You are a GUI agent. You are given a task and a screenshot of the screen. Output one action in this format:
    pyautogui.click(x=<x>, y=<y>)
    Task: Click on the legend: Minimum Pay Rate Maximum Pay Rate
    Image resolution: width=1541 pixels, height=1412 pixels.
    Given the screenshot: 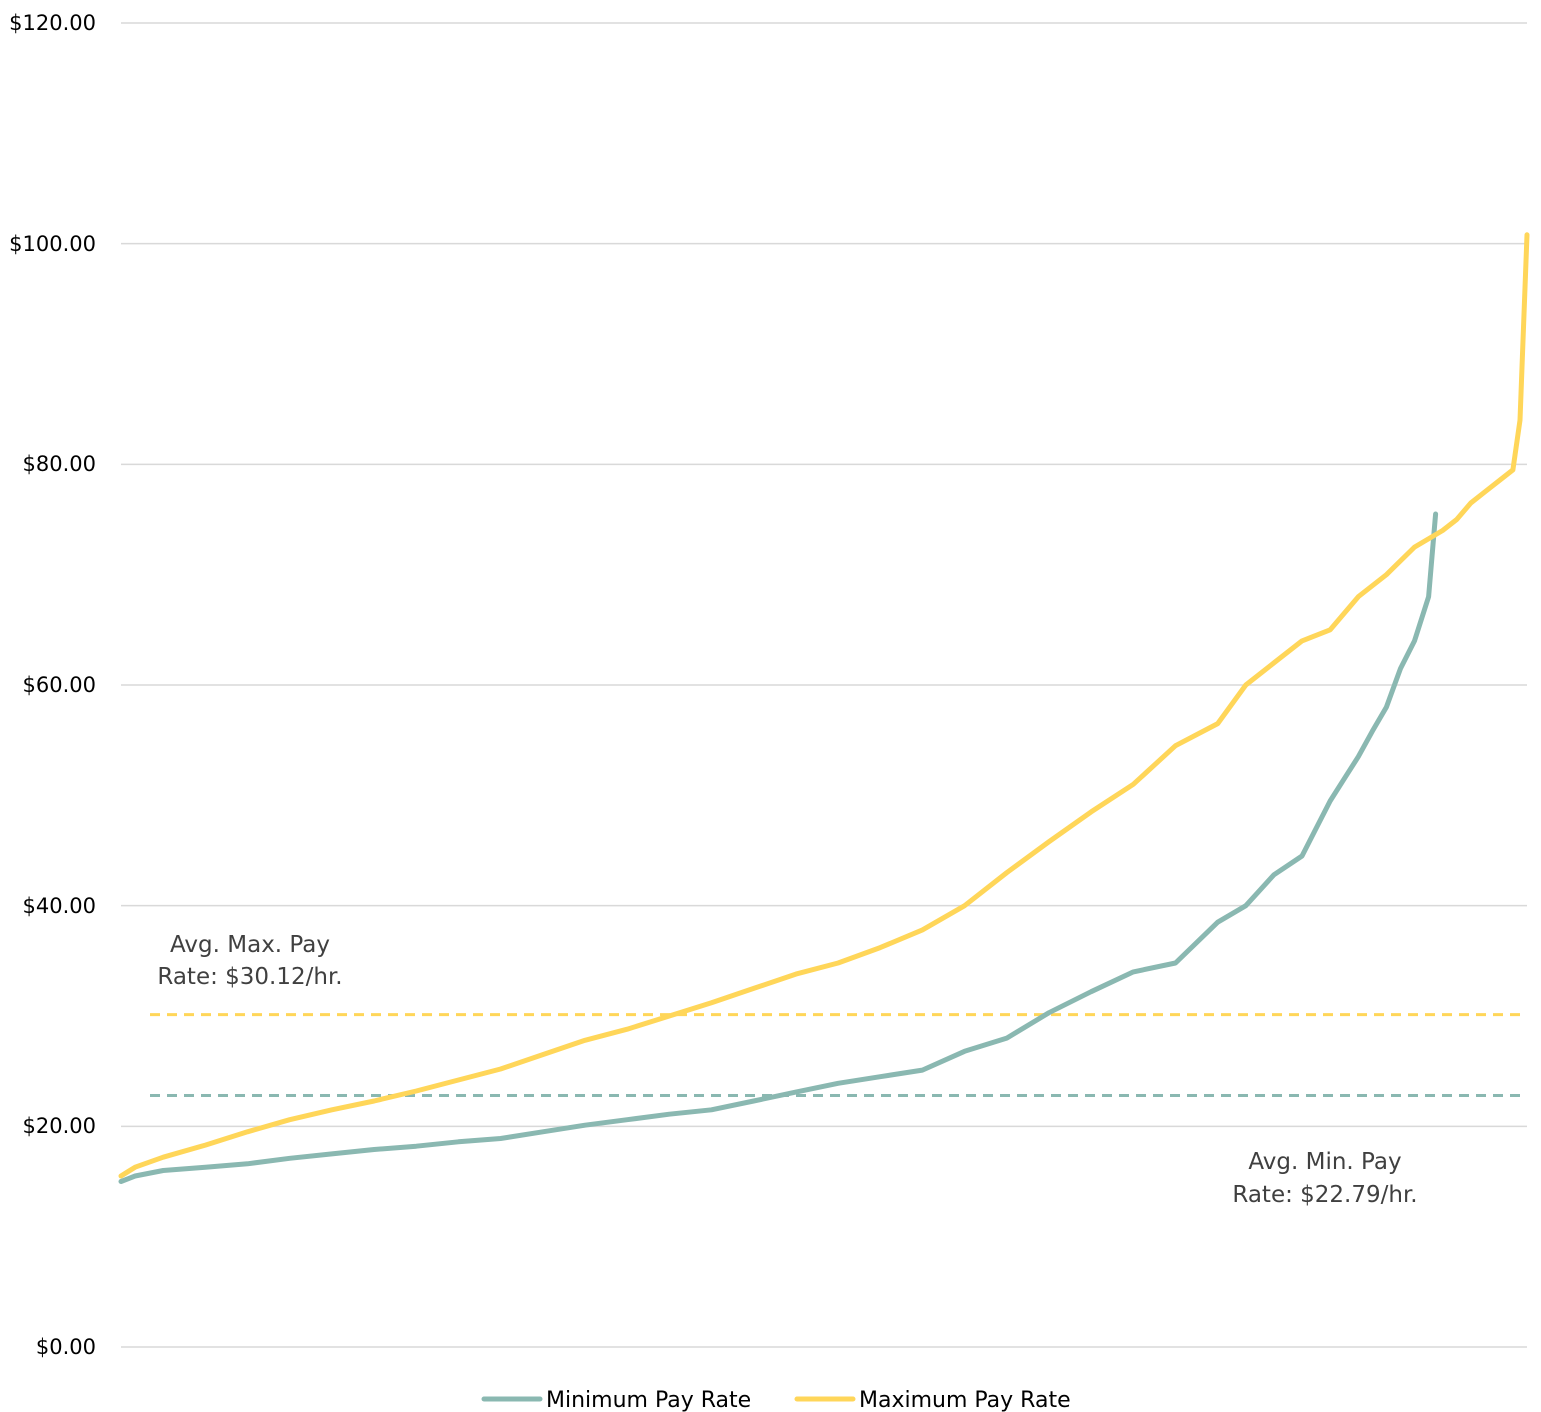 What is the action you would take?
    pyautogui.click(x=776, y=1400)
    